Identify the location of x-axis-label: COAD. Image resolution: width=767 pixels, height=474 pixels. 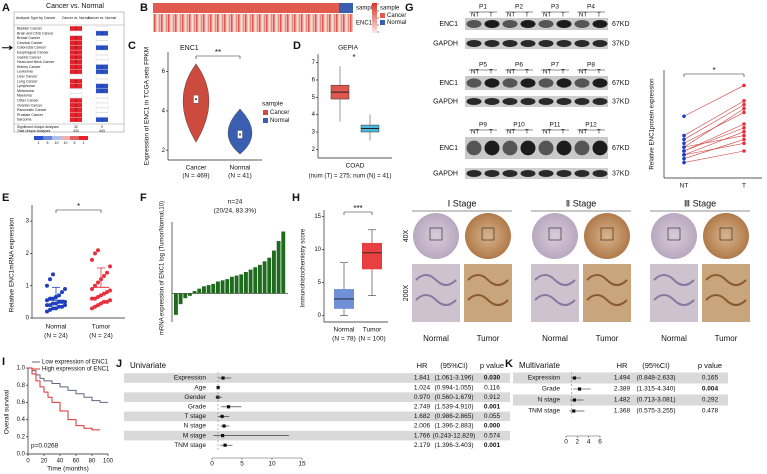
(355, 166).